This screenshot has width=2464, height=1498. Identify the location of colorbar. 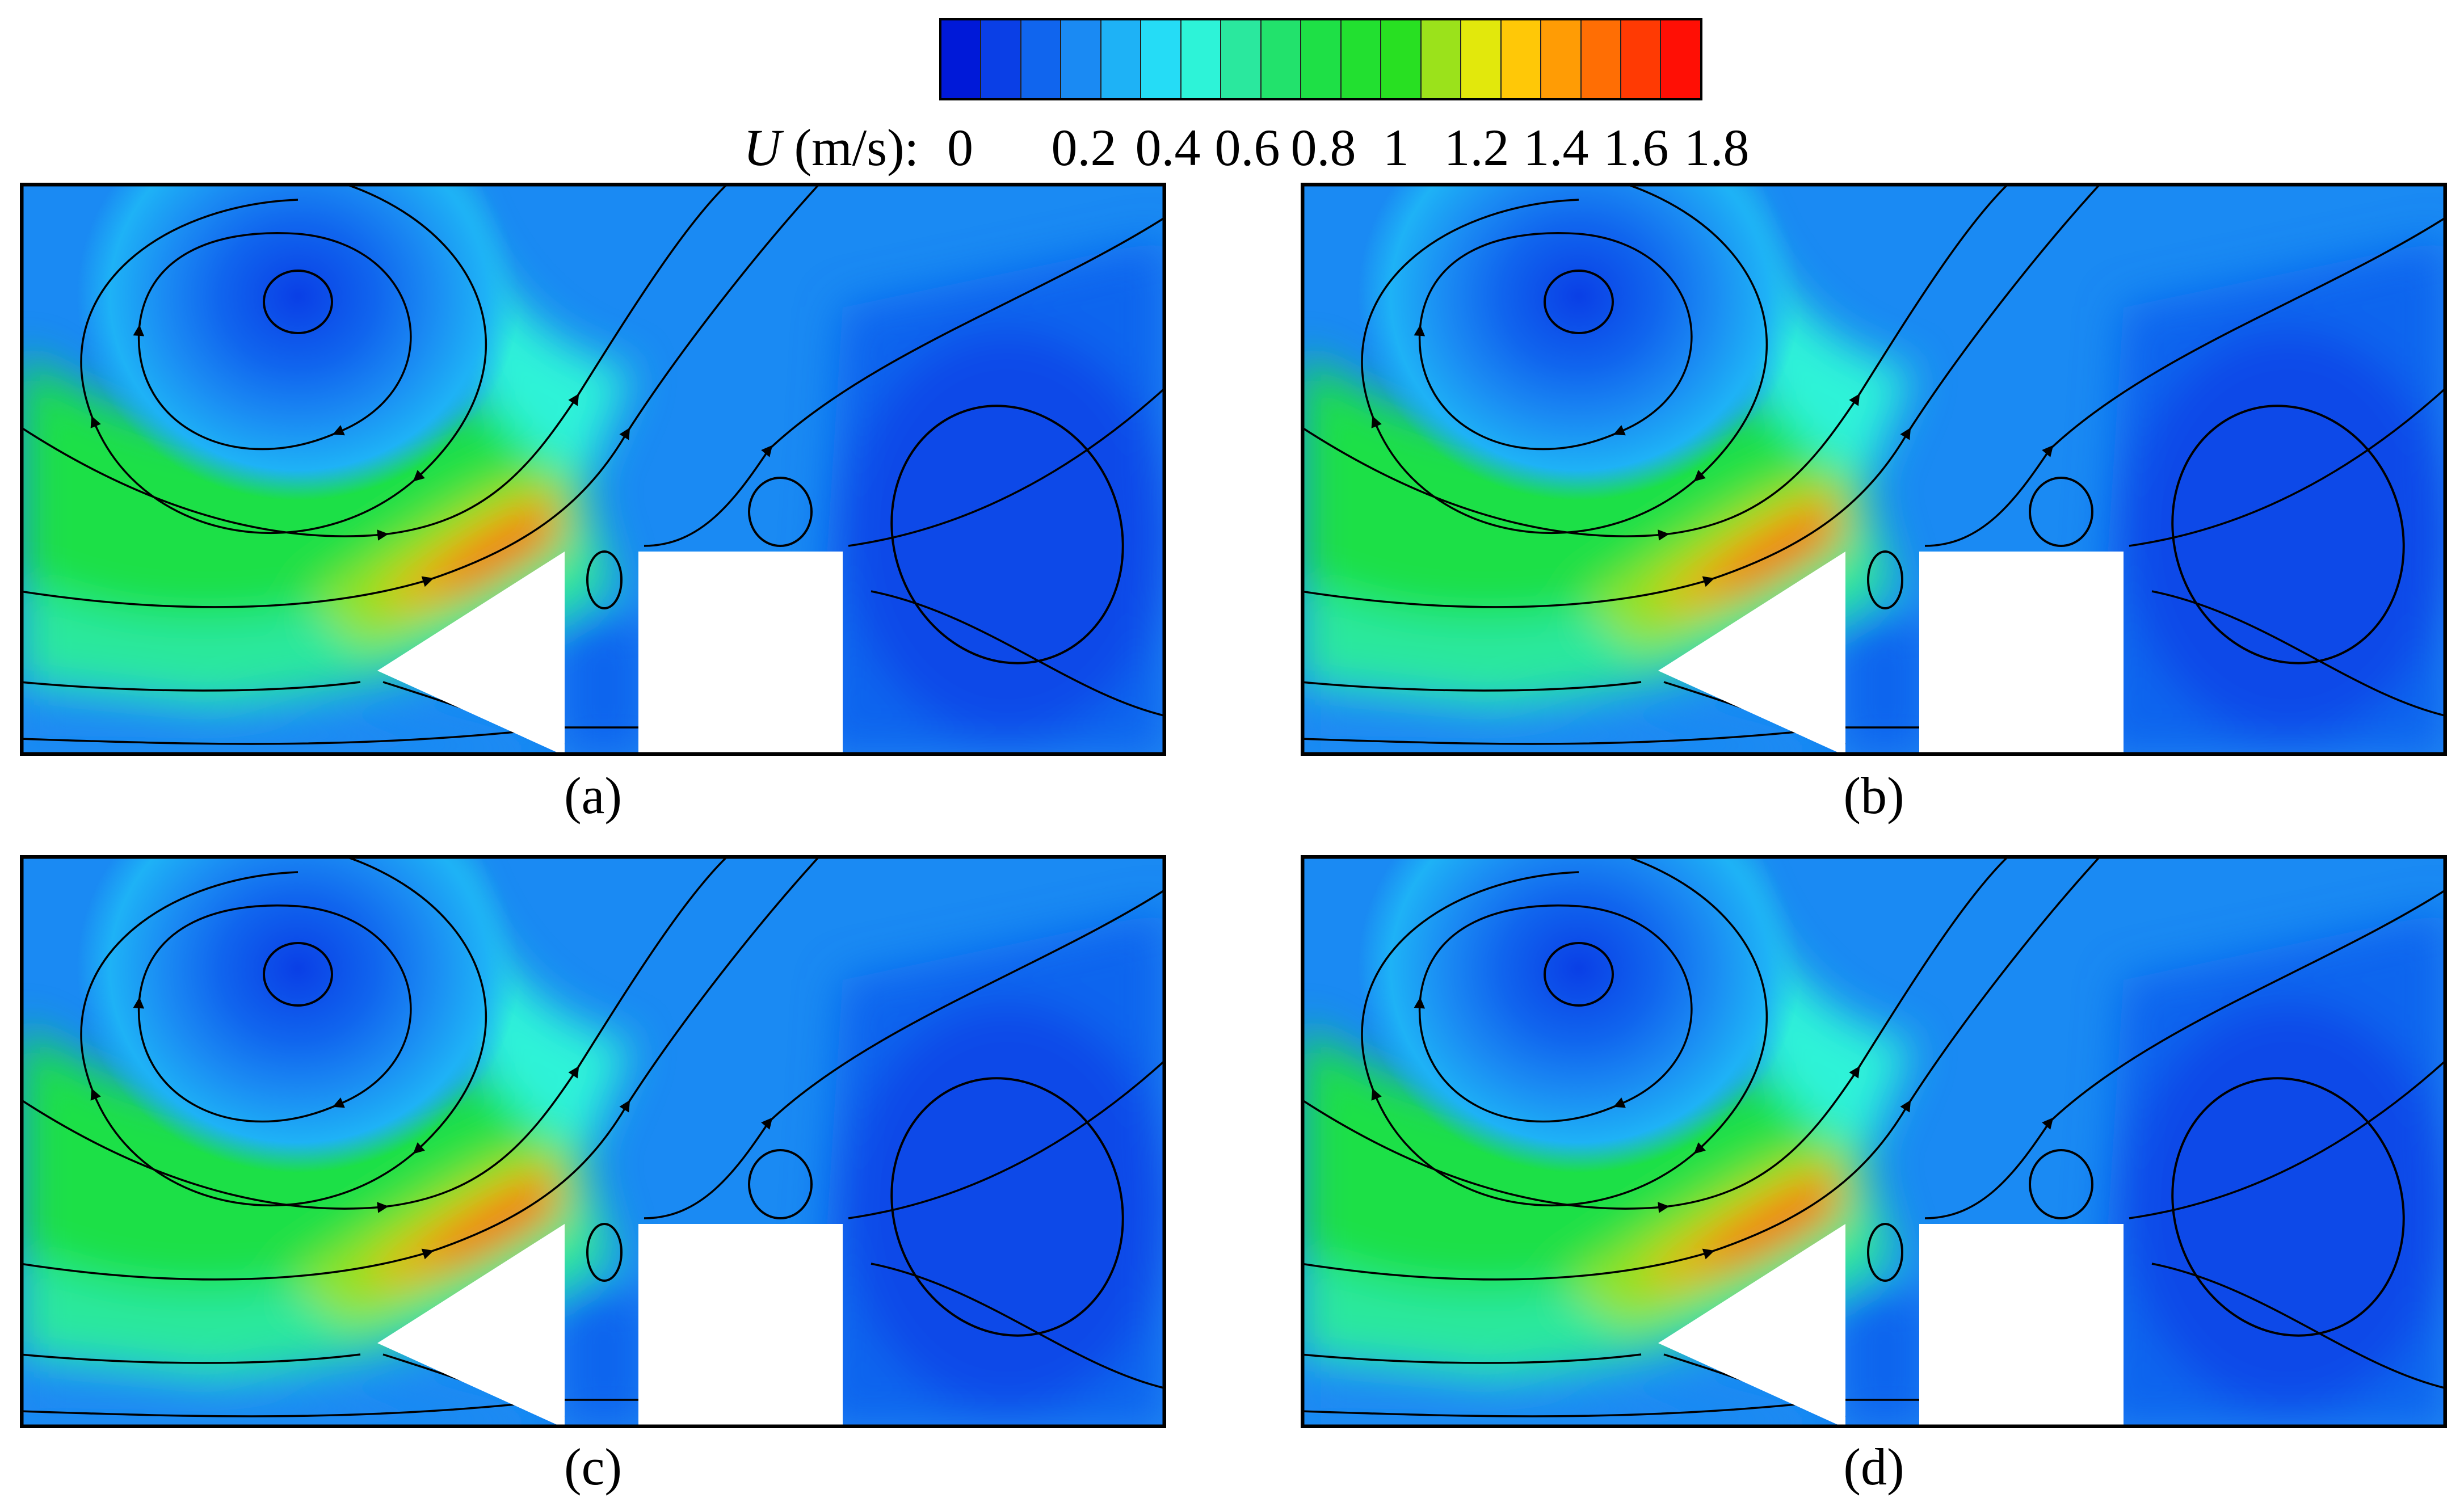
(1320, 59).